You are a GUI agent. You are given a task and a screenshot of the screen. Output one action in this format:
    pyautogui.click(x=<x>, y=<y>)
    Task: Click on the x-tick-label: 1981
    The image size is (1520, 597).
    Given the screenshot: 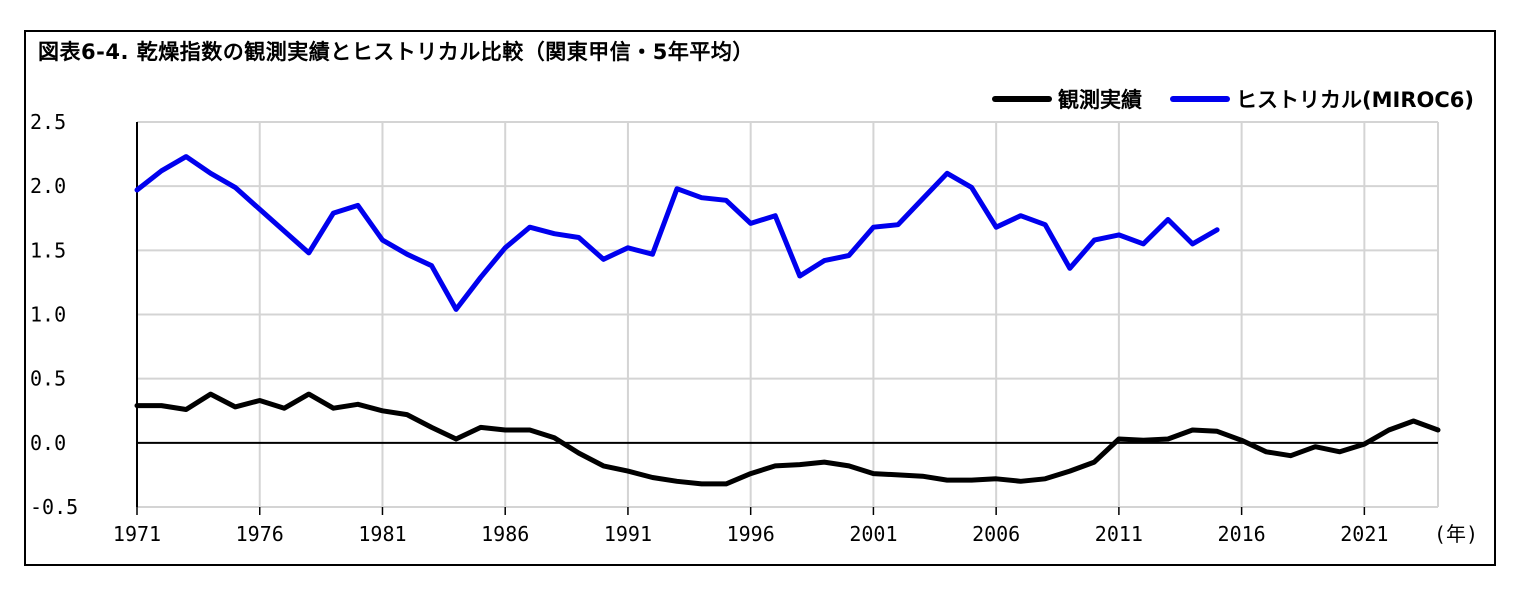 What is the action you would take?
    pyautogui.click(x=382, y=534)
    